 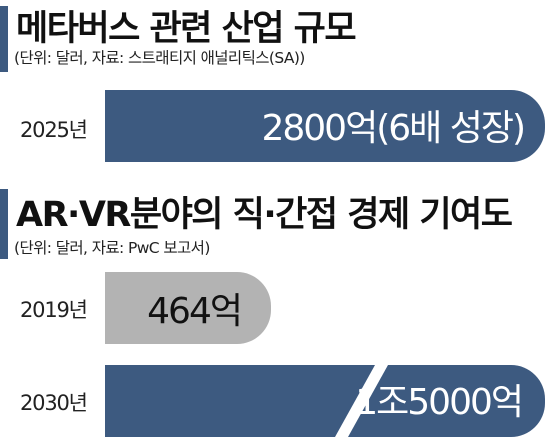 What do you see at coordinates (54, 130) in the screenshot?
I see `chart1-category-label: 2025년` at bounding box center [54, 130].